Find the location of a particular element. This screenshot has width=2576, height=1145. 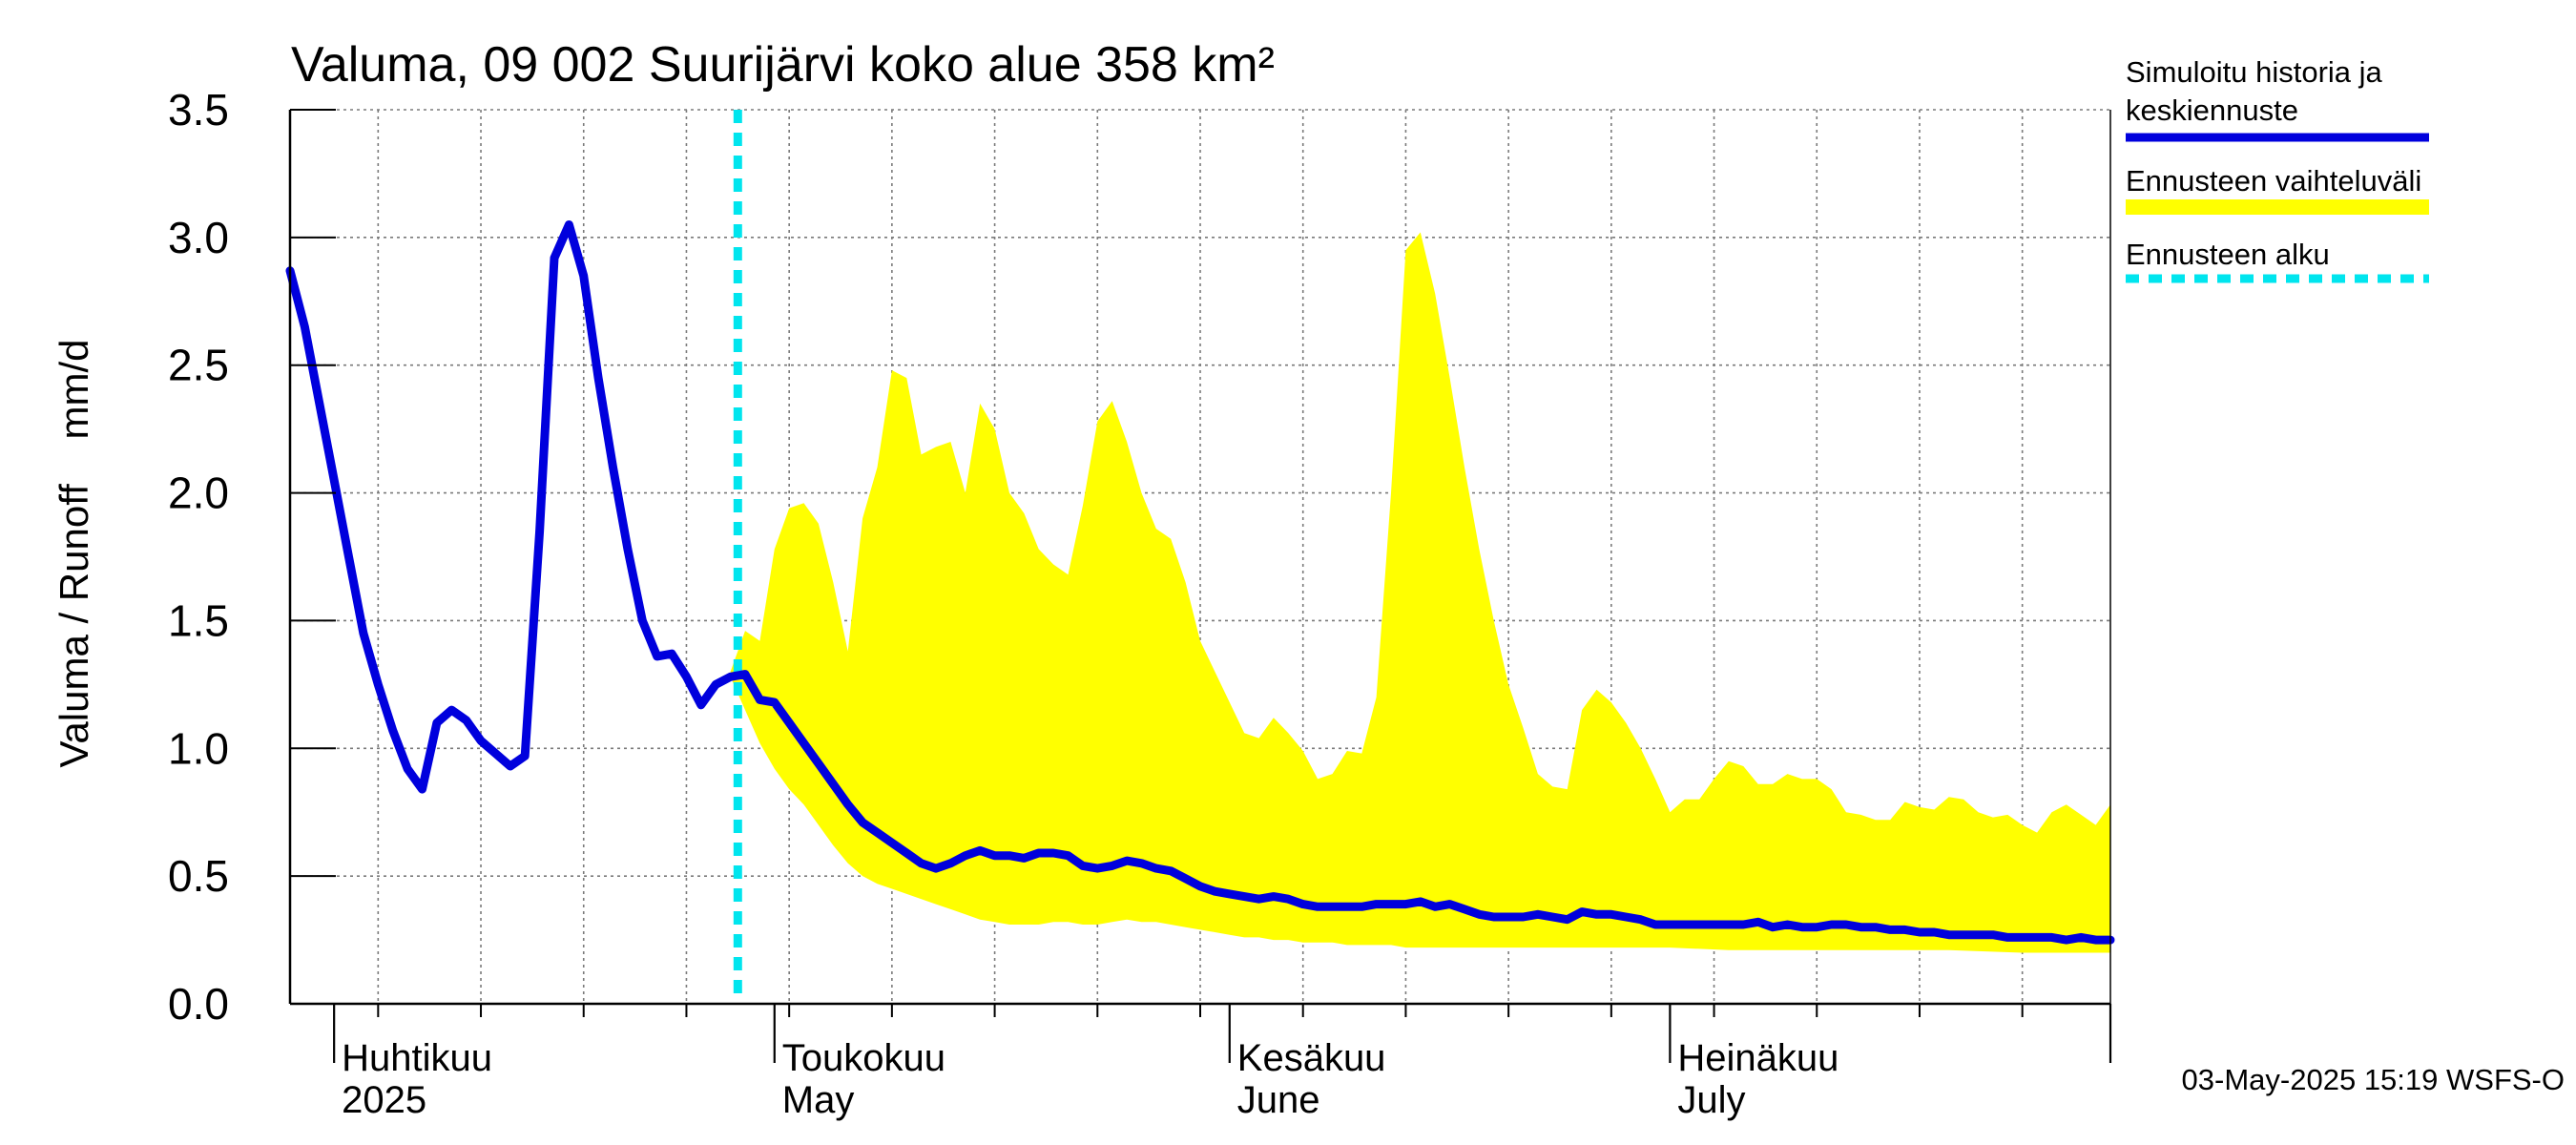

y-tick-label: 3.5 is located at coordinates (198, 110).